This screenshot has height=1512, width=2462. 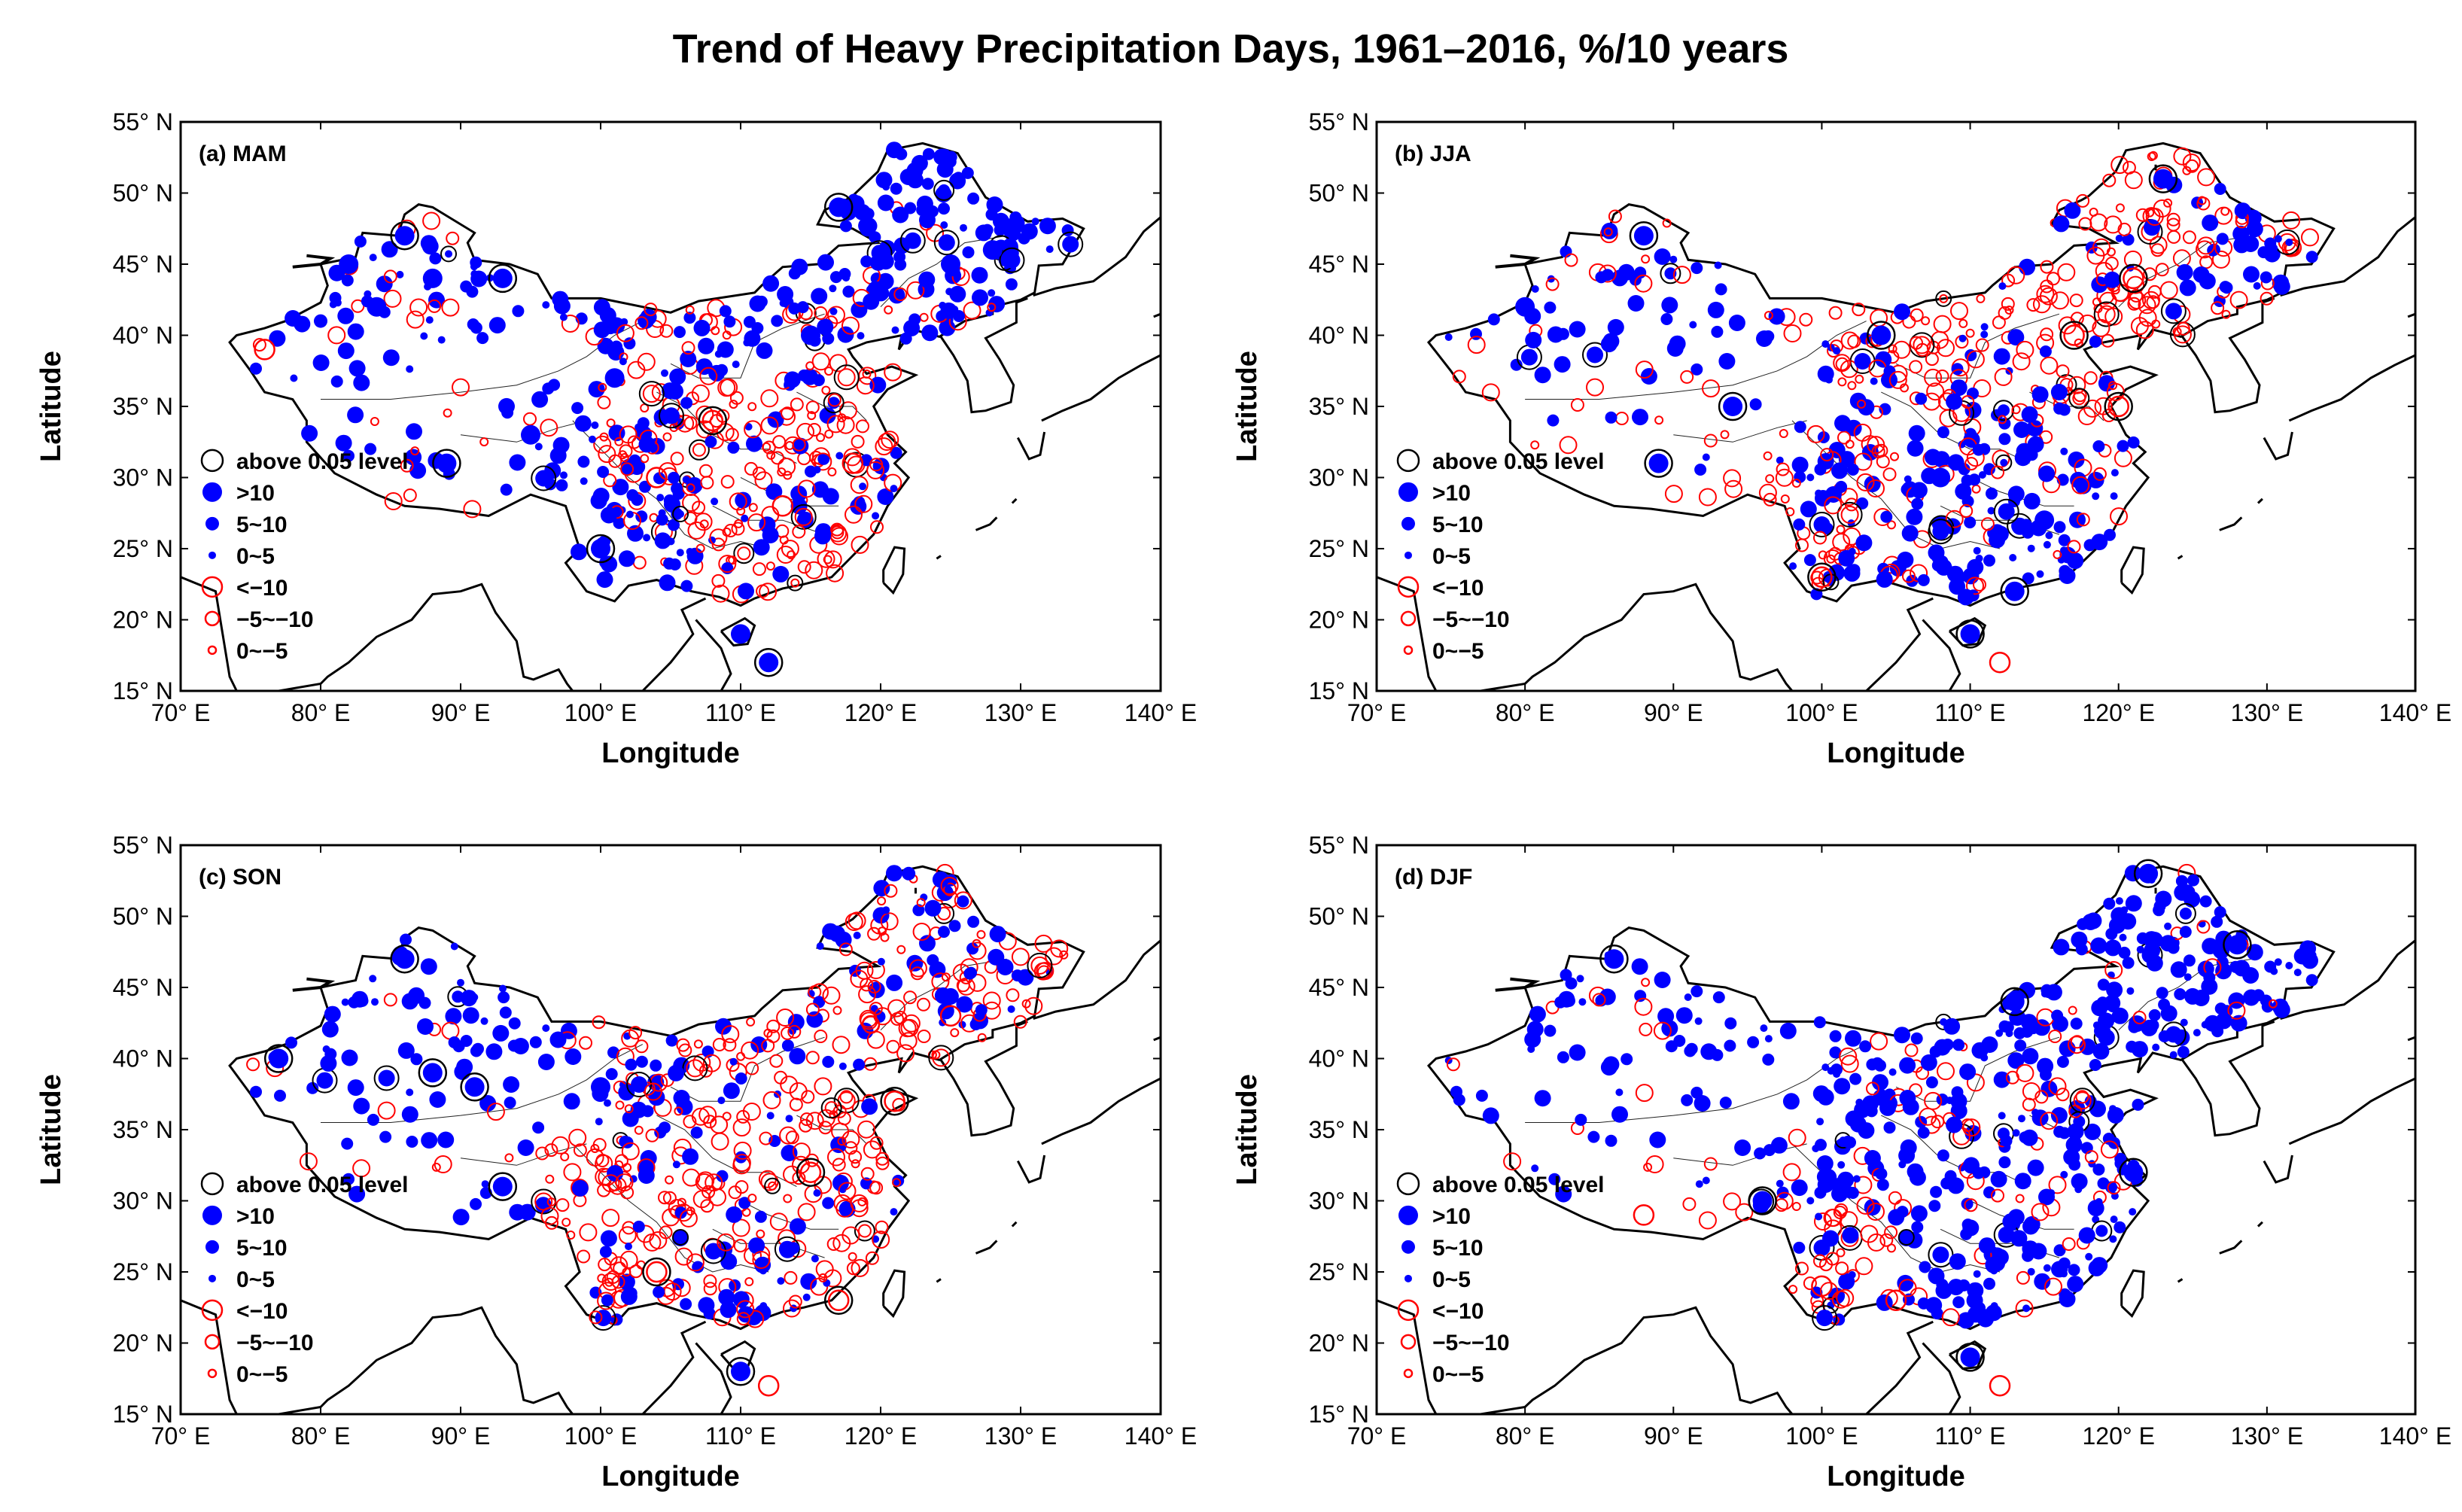 What do you see at coordinates (1160, 712) in the screenshot?
I see `x-tick-label: 140° E` at bounding box center [1160, 712].